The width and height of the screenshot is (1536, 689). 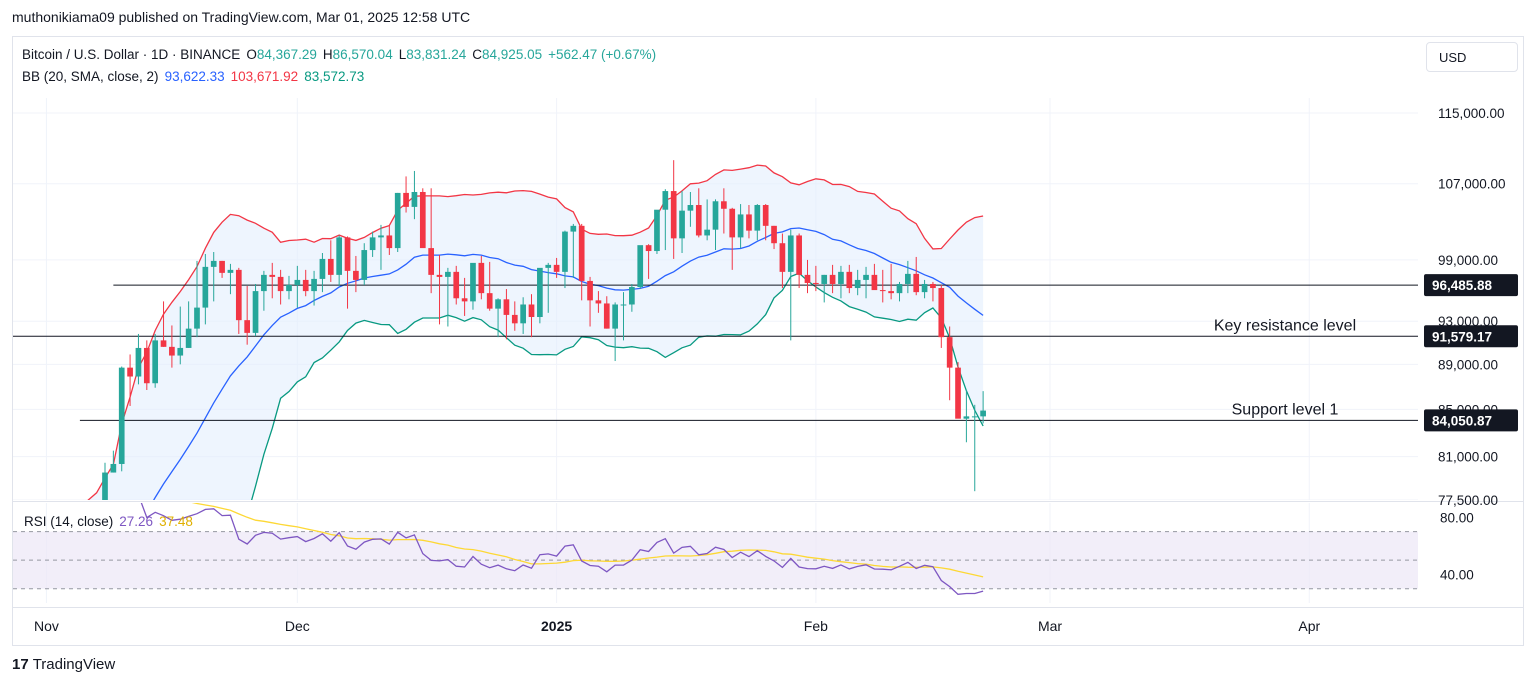 I want to click on bb-upper-value: 103,671.92, so click(x=264, y=76).